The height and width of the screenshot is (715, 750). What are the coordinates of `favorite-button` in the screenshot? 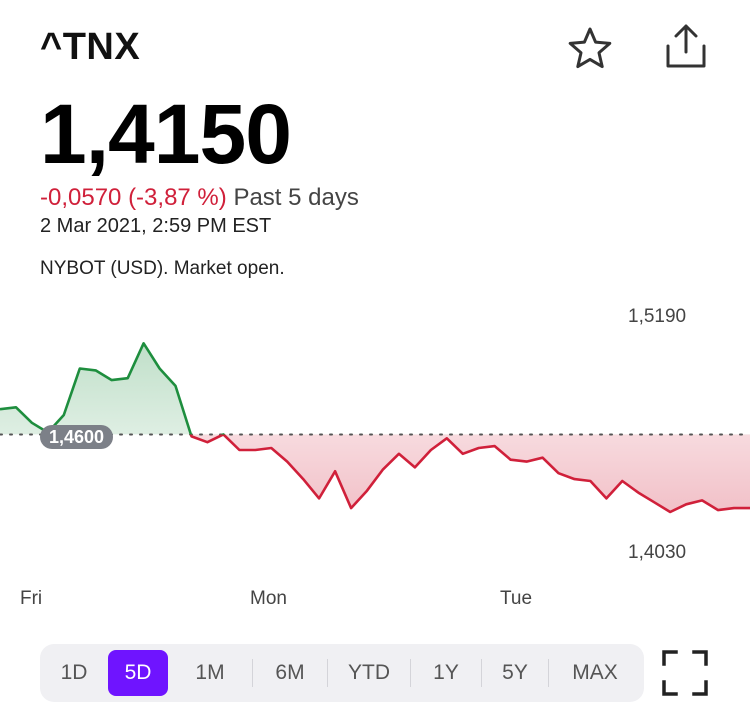 It's located at (590, 48).